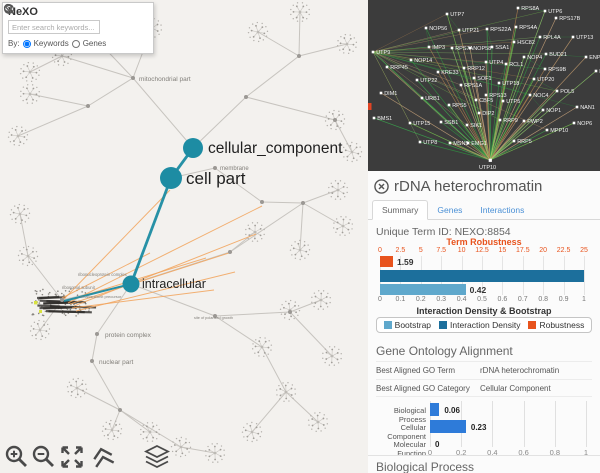 Image resolution: width=600 pixels, height=473 pixels. Describe the element at coordinates (79, 287) in the screenshot. I see `tree-label: ribosomal subunit` at that location.